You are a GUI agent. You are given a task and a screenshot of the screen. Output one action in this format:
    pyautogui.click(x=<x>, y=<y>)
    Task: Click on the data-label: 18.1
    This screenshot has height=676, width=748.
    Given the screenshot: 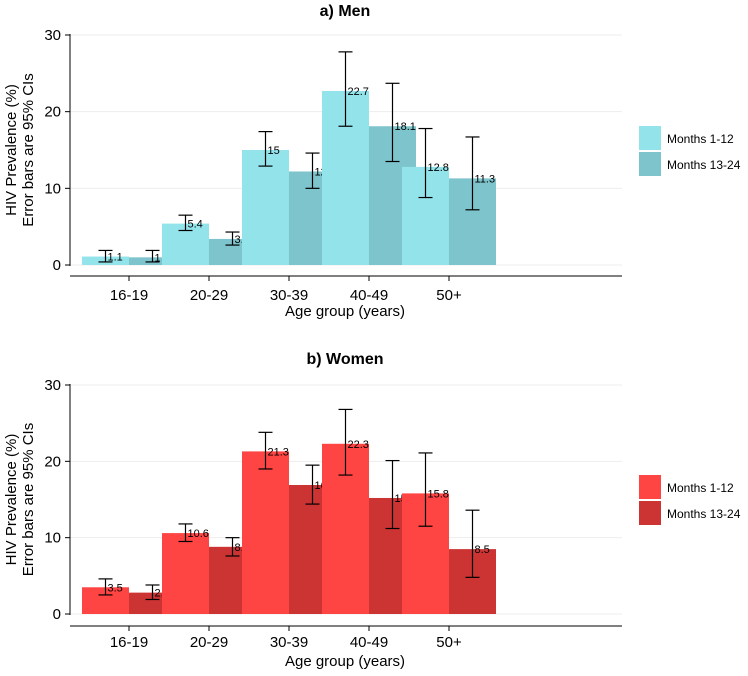 What is the action you would take?
    pyautogui.click(x=405, y=127)
    